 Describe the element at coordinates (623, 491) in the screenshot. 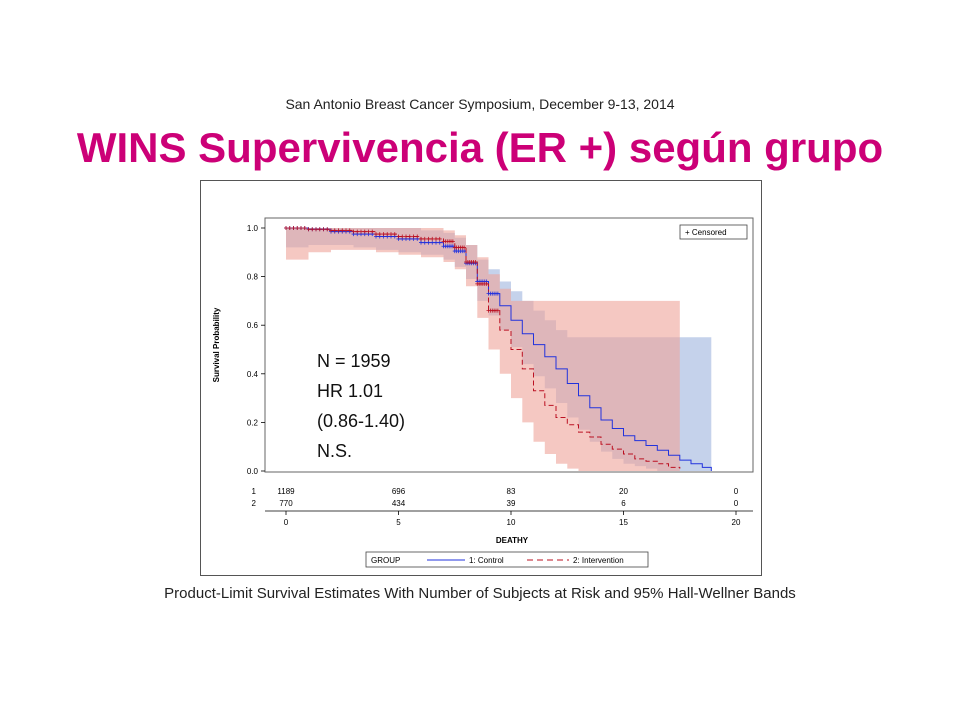

I see `at-risk-value: 20` at that location.